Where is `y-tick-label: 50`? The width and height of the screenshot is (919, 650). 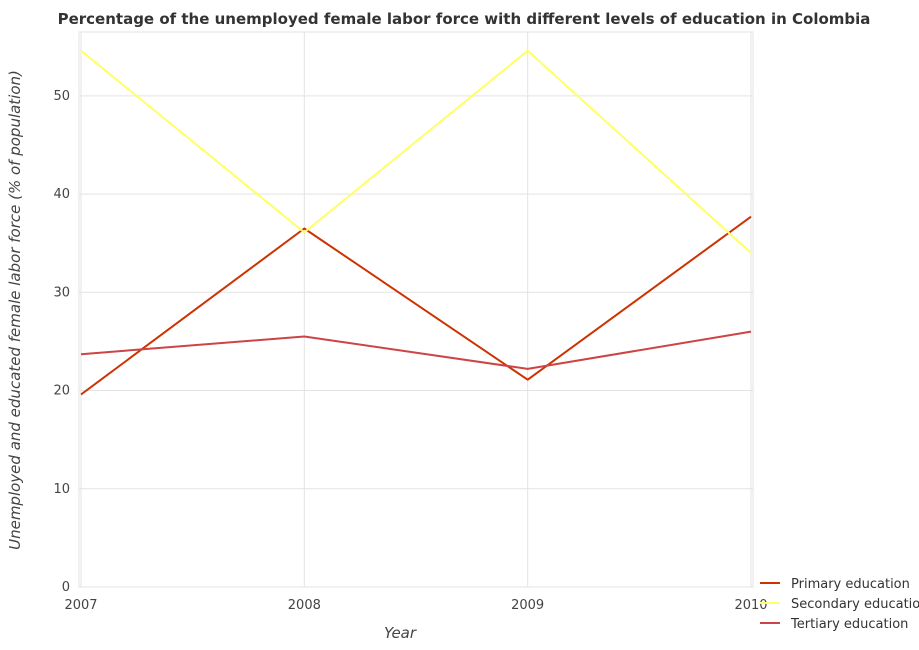
y-tick-label: 50 is located at coordinates (61, 96).